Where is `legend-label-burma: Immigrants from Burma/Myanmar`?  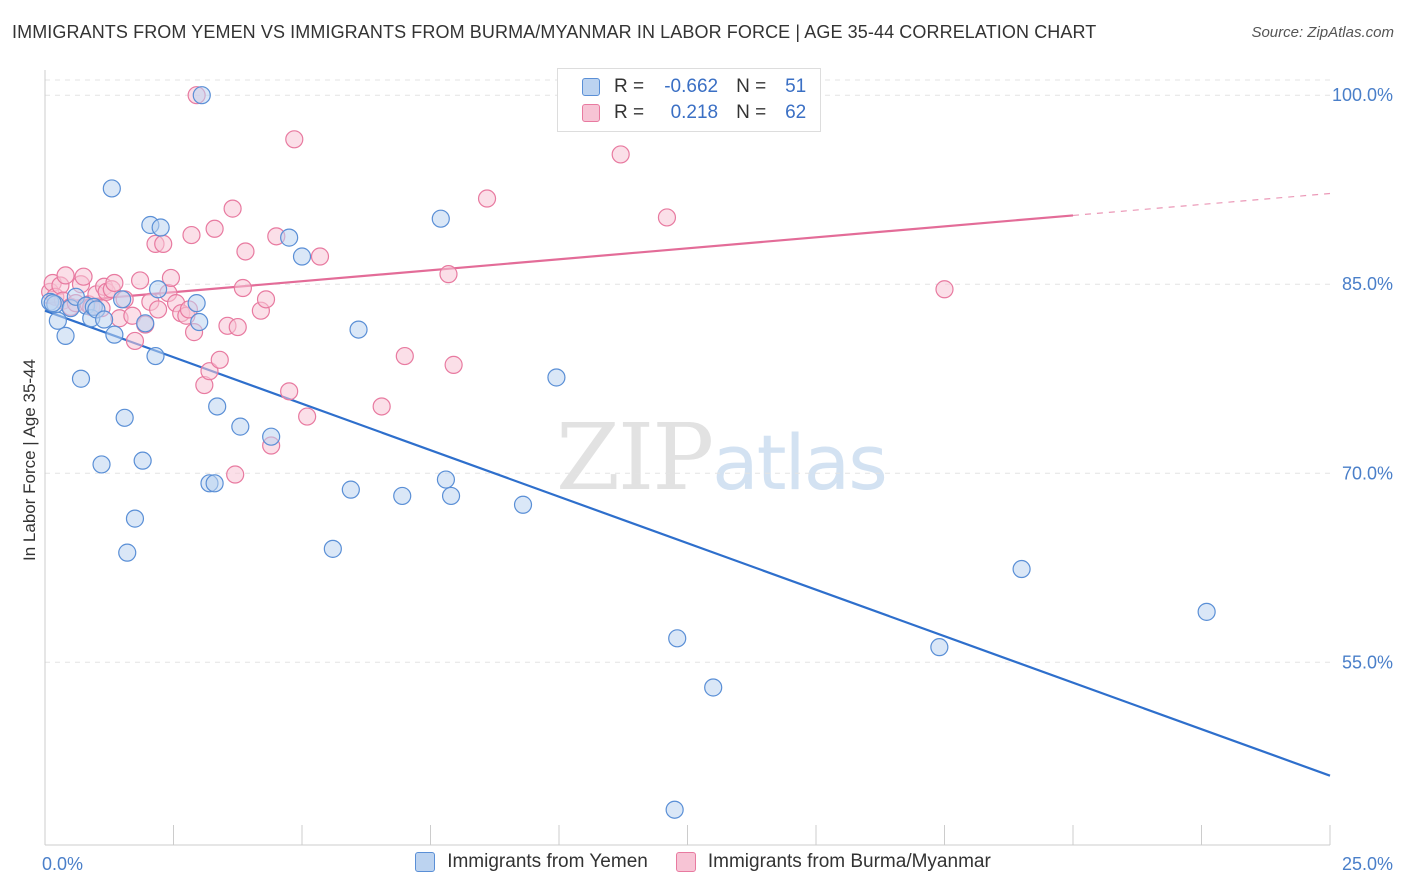 legend-label-burma: Immigrants from Burma/Myanmar is located at coordinates (849, 861).